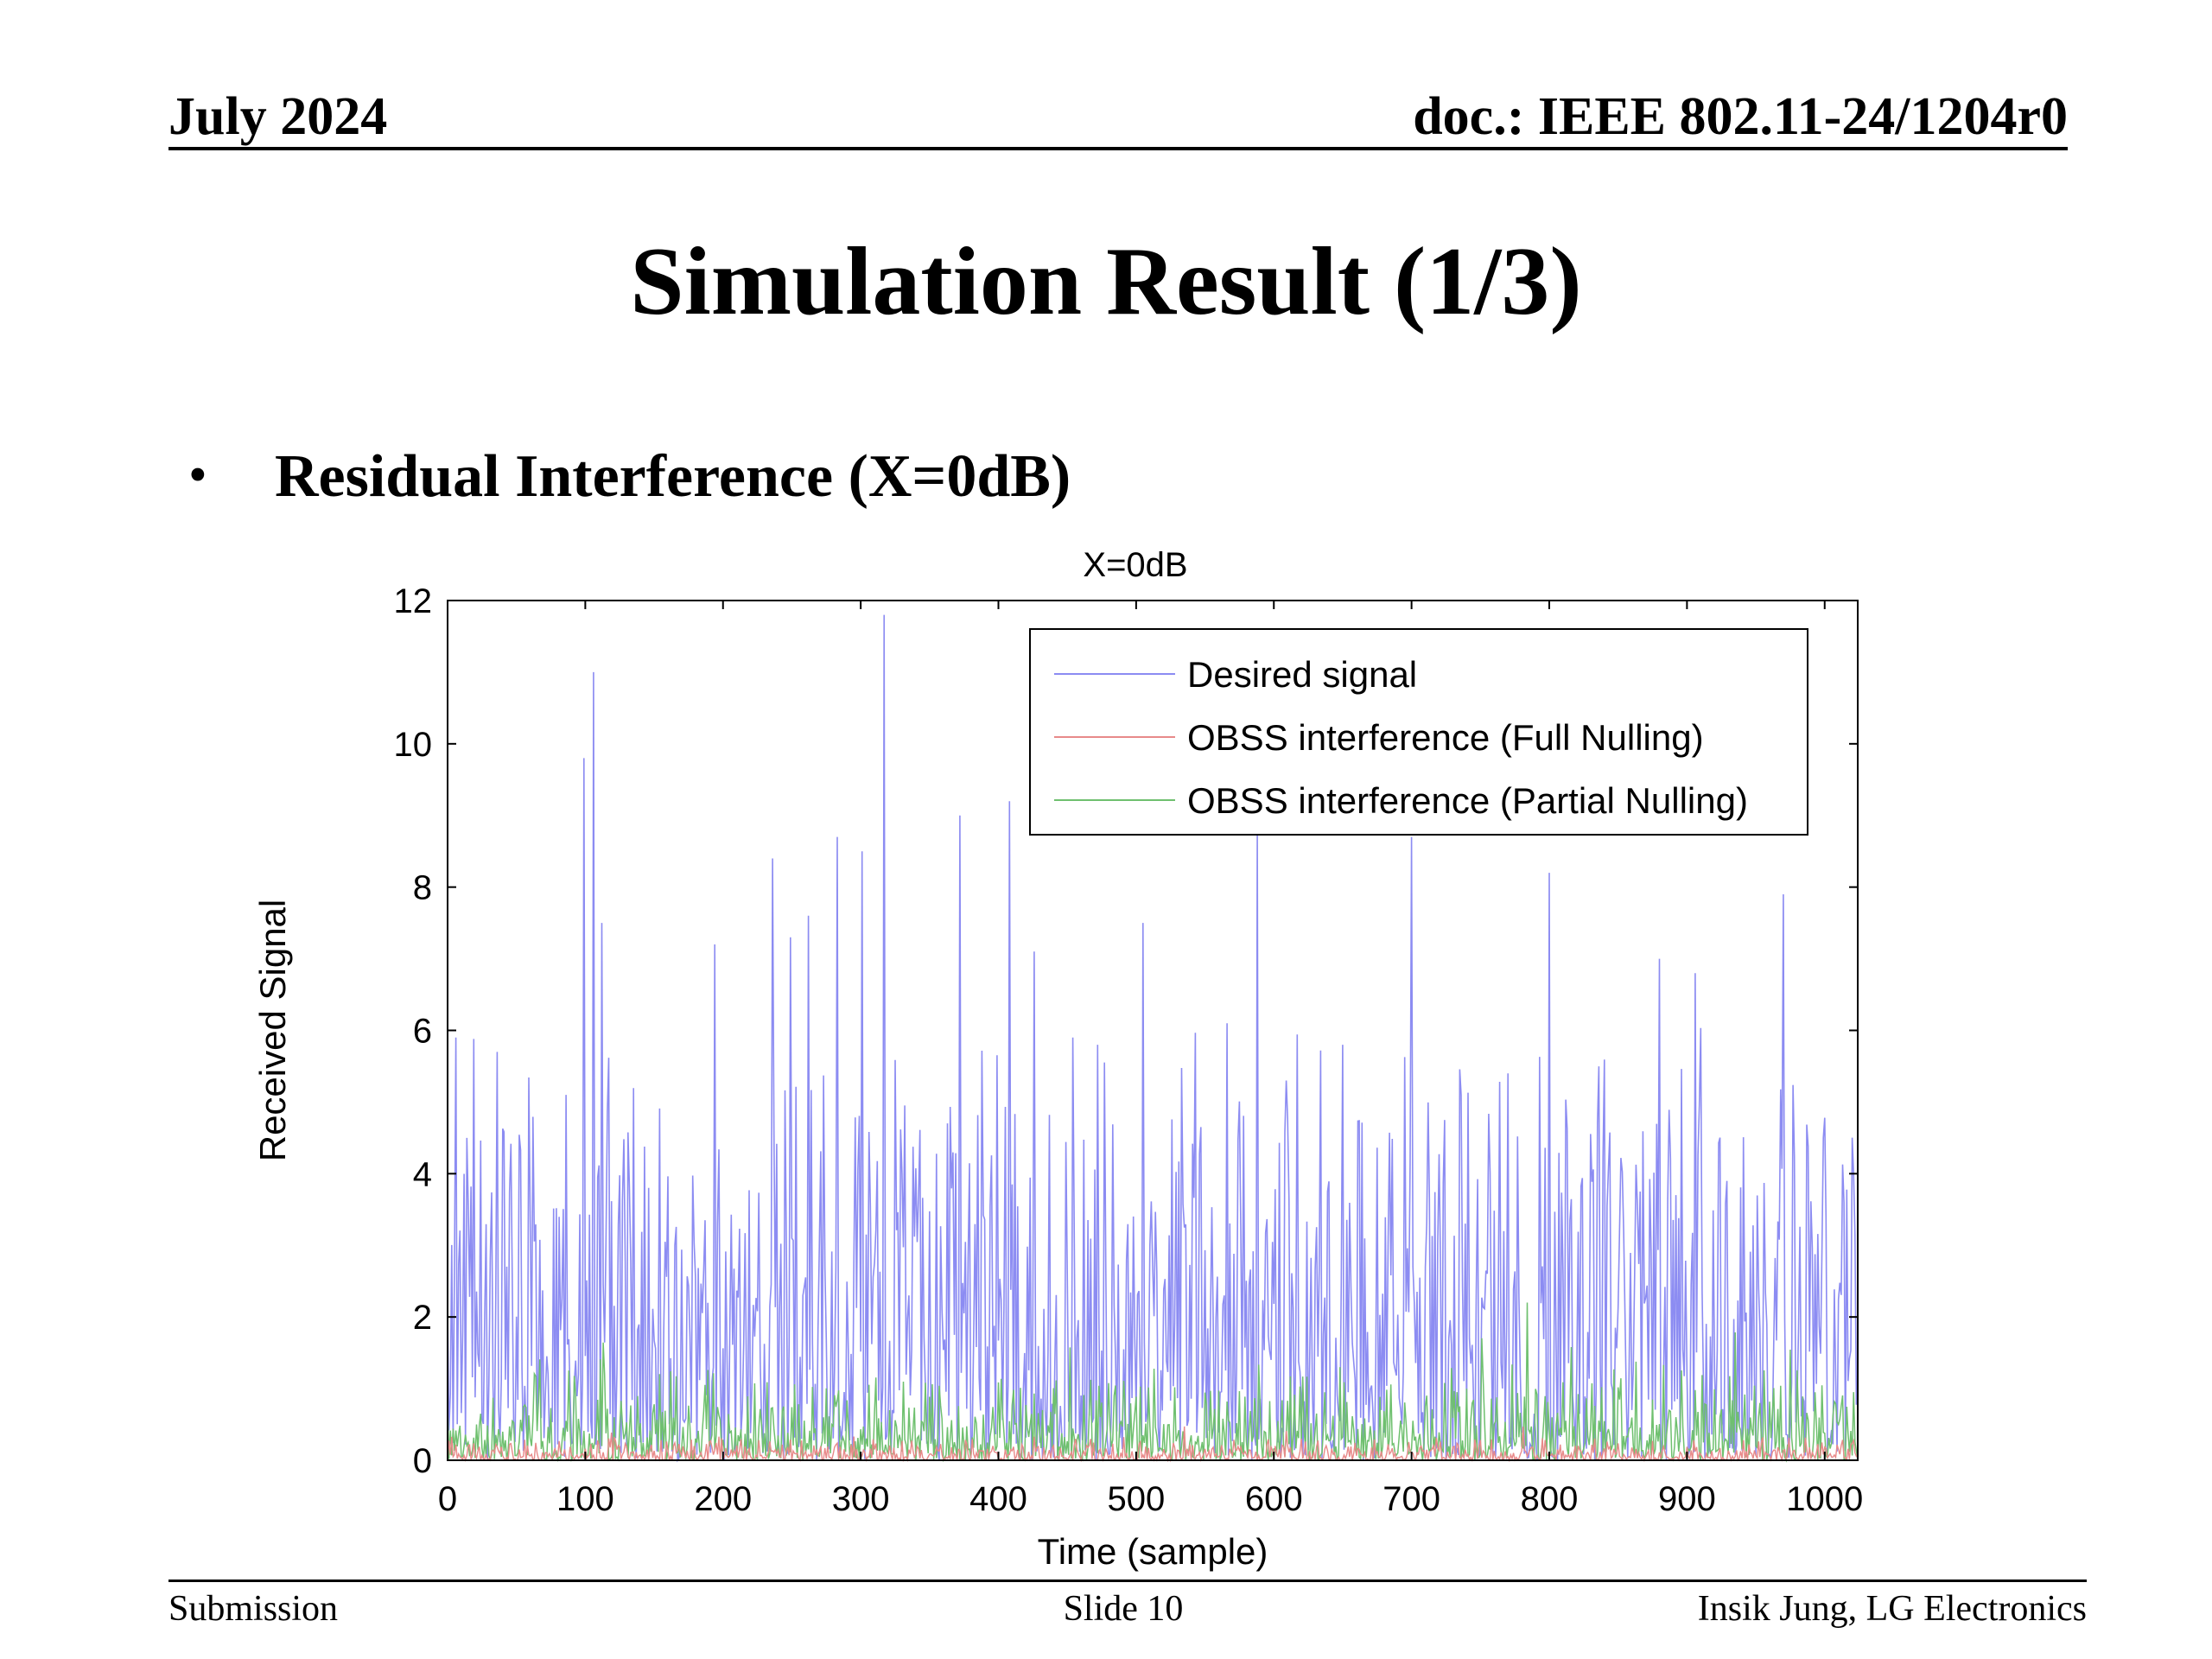 This screenshot has width=2212, height=1659. I want to click on x-tick-label: 600, so click(1274, 1499).